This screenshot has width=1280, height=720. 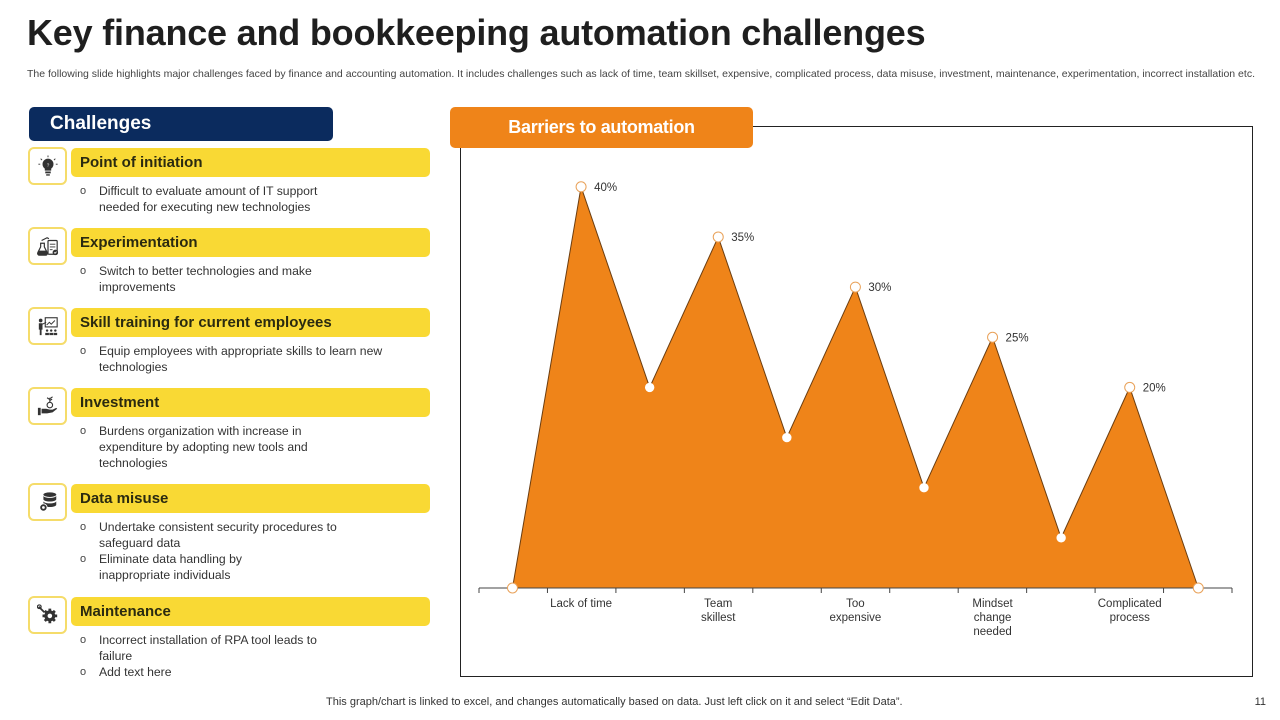 I want to click on challenge-title: Skill training for current employees, so click(x=250, y=322).